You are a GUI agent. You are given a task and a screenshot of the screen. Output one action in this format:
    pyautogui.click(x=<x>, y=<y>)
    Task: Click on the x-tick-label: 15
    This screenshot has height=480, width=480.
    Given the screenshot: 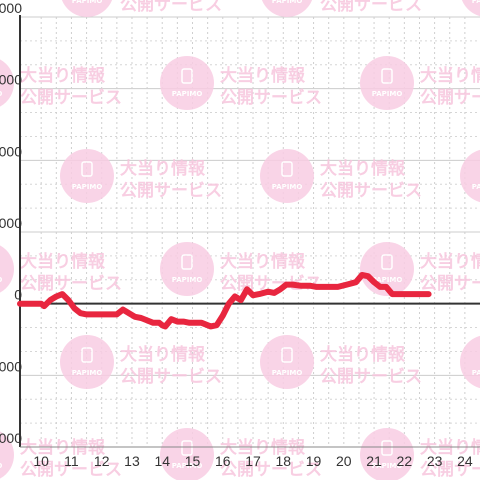 What is the action you would take?
    pyautogui.click(x=193, y=461)
    